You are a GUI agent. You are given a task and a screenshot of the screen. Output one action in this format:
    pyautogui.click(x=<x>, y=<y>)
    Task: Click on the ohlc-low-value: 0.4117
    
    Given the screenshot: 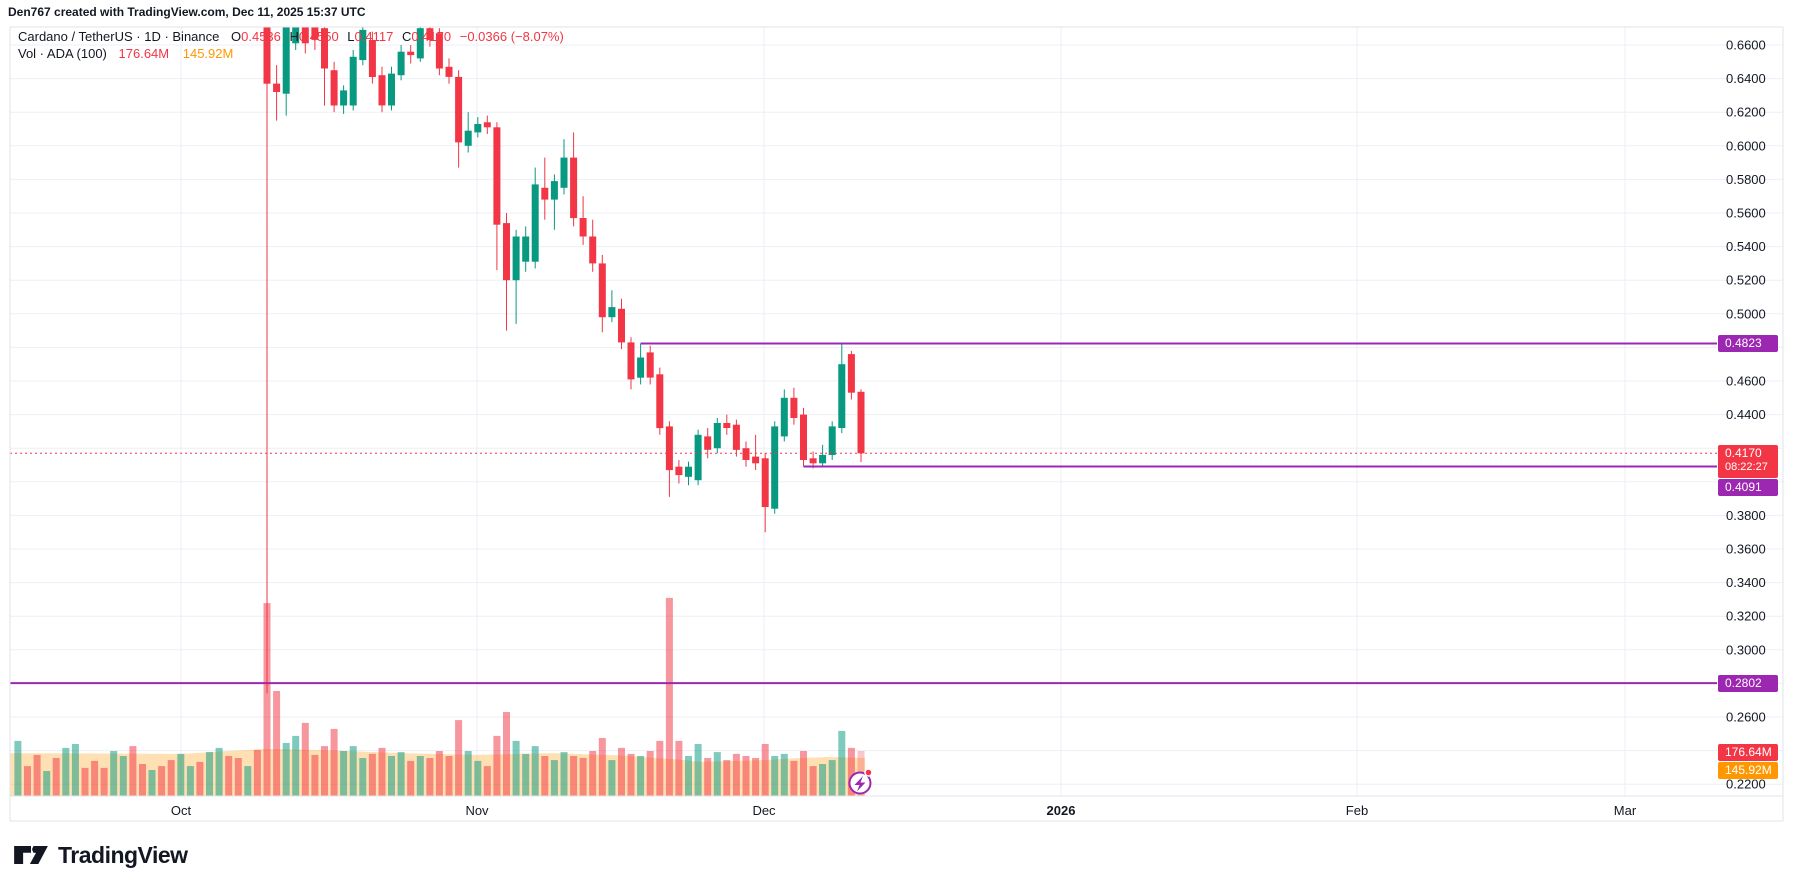 What is the action you would take?
    pyautogui.click(x=374, y=36)
    